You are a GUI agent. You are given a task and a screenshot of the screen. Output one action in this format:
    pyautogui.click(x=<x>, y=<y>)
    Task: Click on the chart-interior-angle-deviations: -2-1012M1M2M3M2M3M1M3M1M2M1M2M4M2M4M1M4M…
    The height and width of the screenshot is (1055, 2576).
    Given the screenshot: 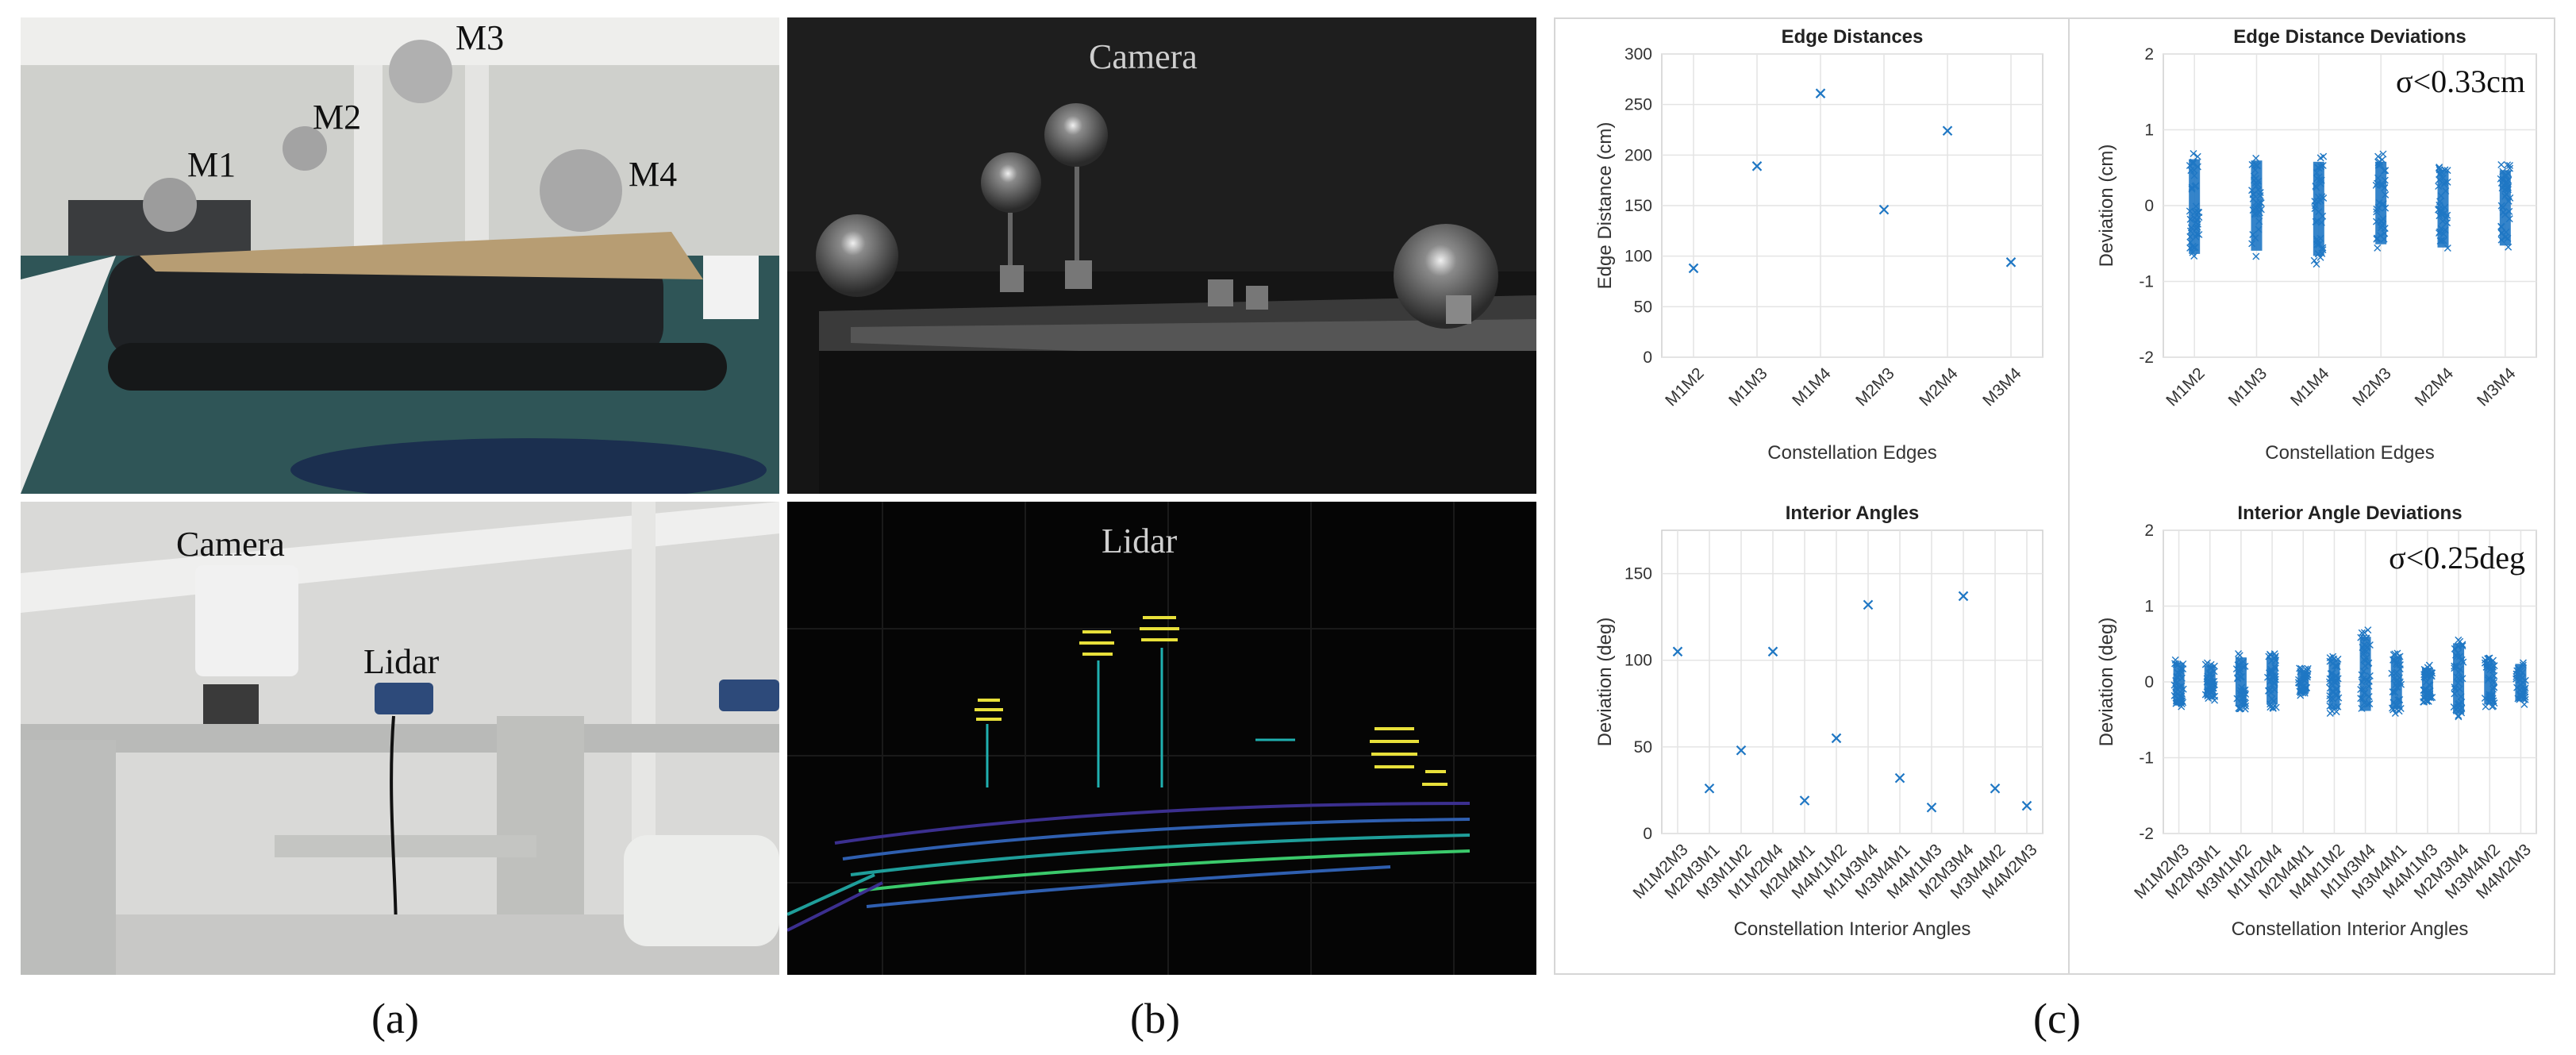 What is the action you would take?
    pyautogui.click(x=2316, y=721)
    